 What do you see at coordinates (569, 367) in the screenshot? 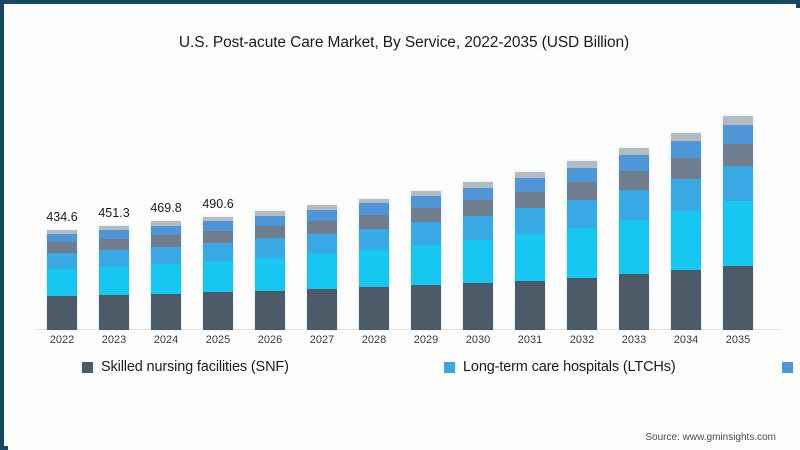
I see `legend-item-label: Long-term care hospitals (LTCHs)` at bounding box center [569, 367].